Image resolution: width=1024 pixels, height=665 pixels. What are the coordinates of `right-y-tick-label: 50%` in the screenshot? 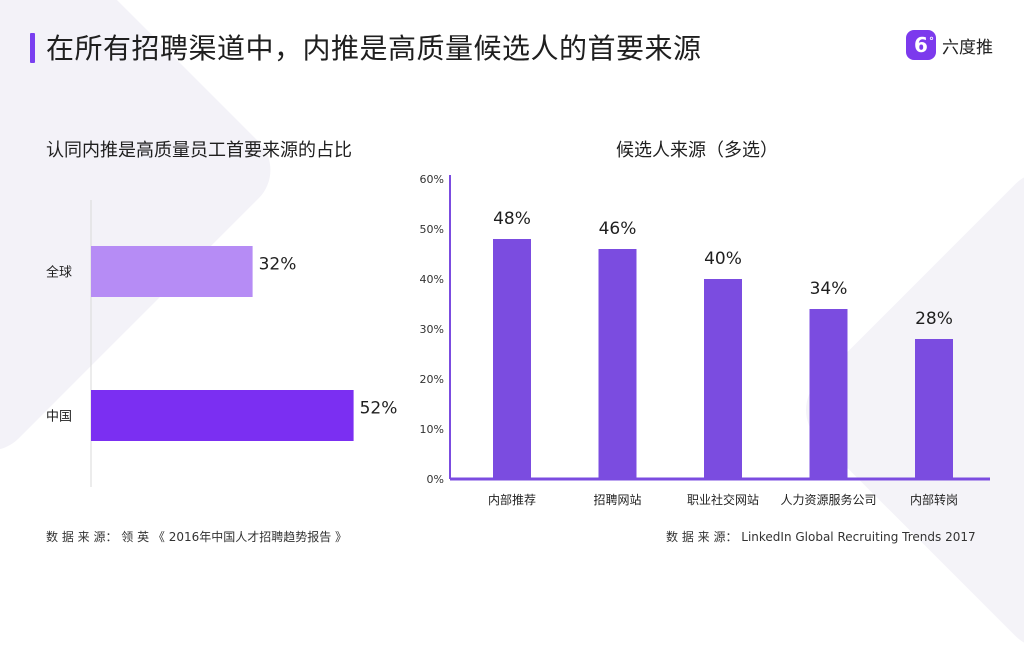 It's located at (432, 229).